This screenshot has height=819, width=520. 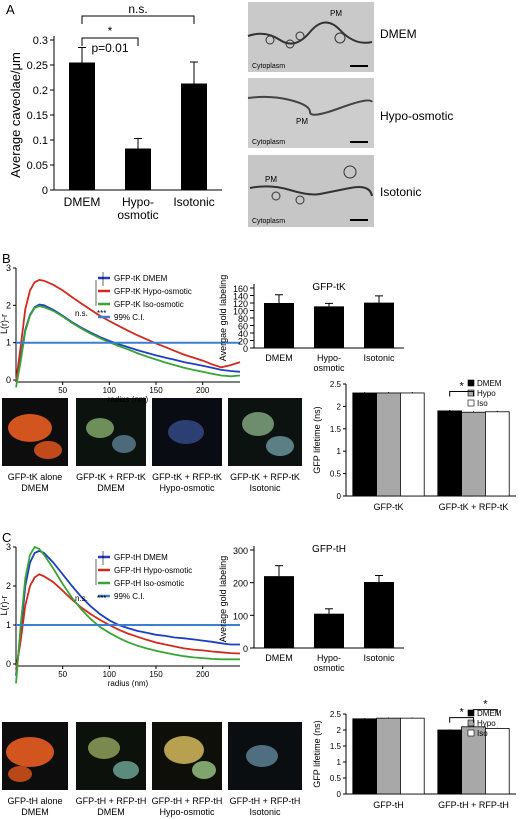 I want to click on panel-label-a: A, so click(x=10, y=9).